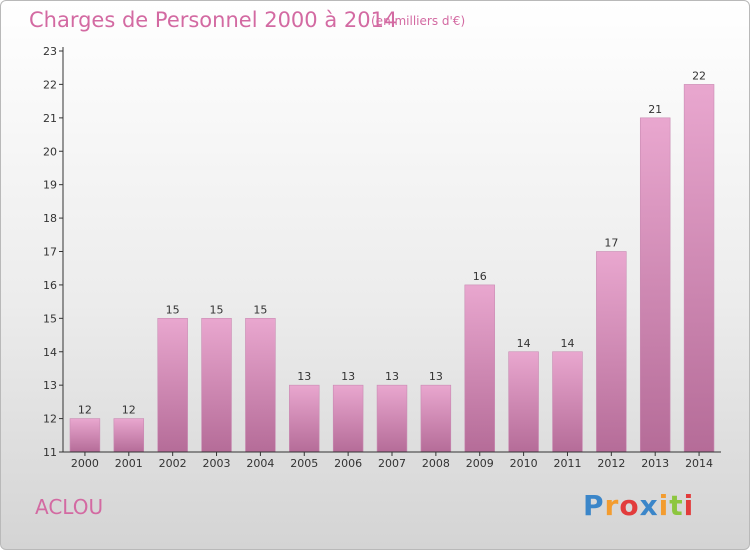 This screenshot has width=750, height=550. I want to click on bar-2011, so click(567, 402).